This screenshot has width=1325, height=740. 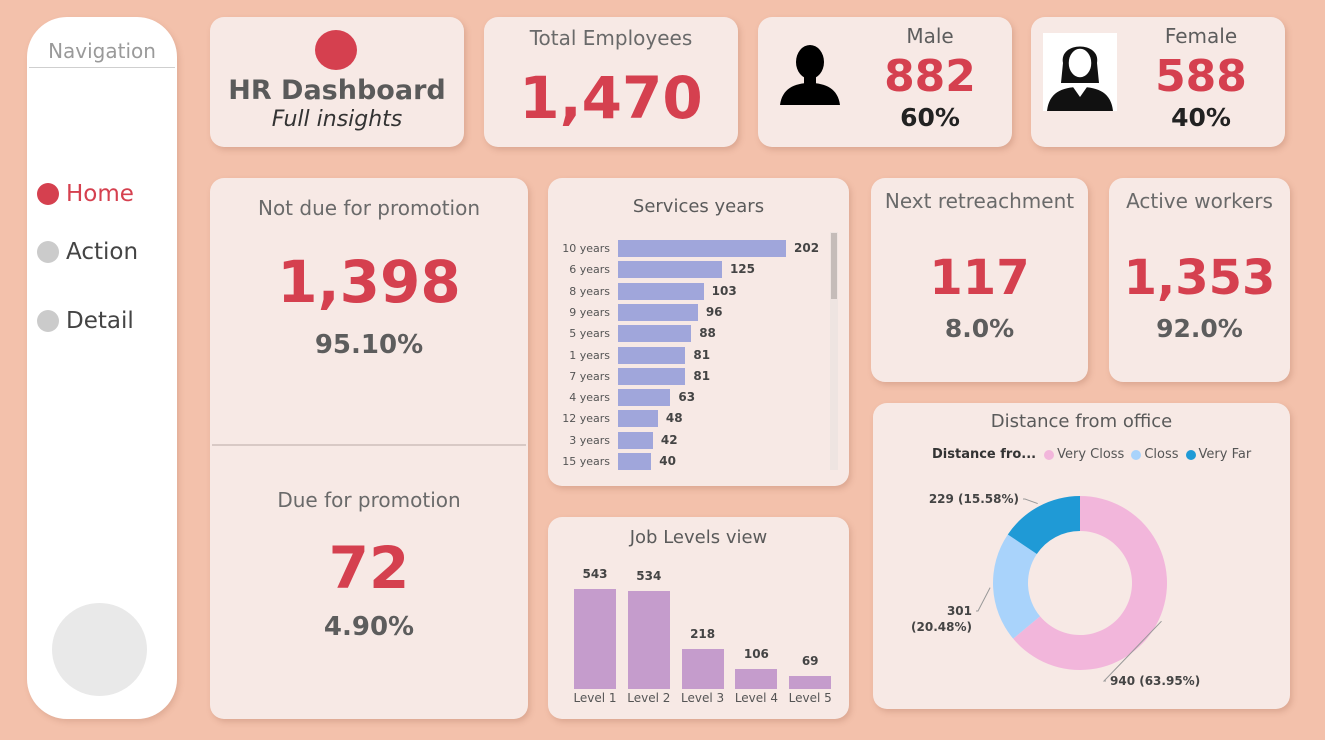 I want to click on chart-scrollbar-thumb, so click(x=834, y=266).